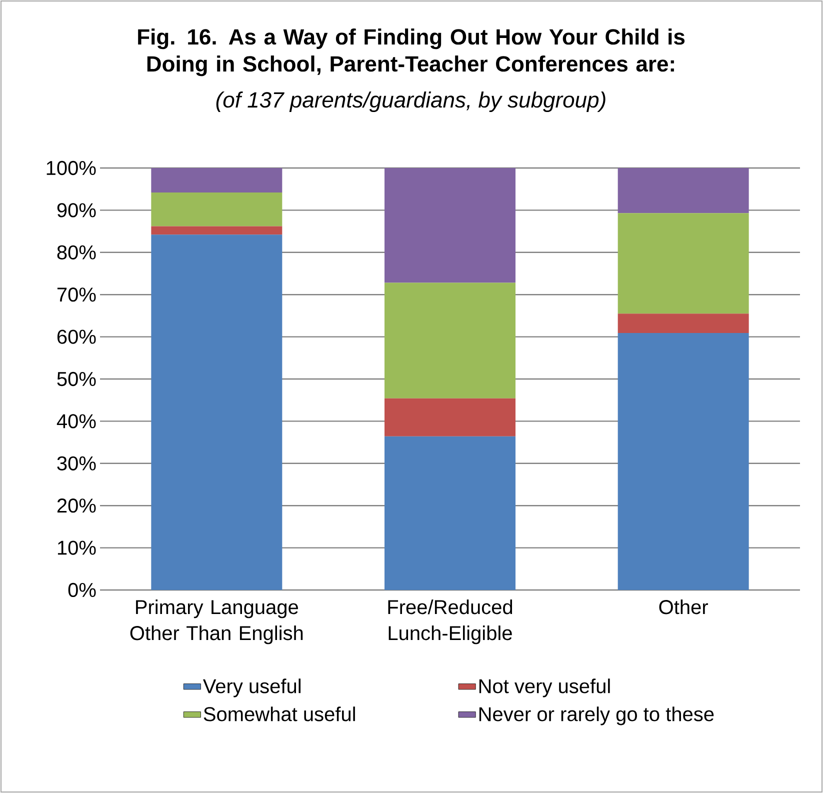 The height and width of the screenshot is (793, 823). I want to click on y-tick-label: 70%, so click(76, 295).